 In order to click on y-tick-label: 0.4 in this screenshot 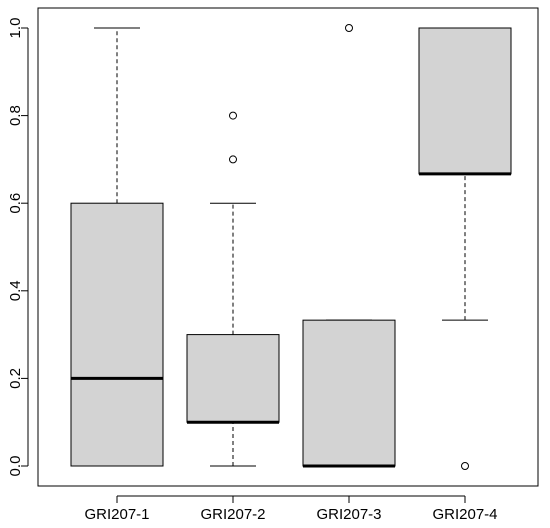, I will do `click(15, 290)`.